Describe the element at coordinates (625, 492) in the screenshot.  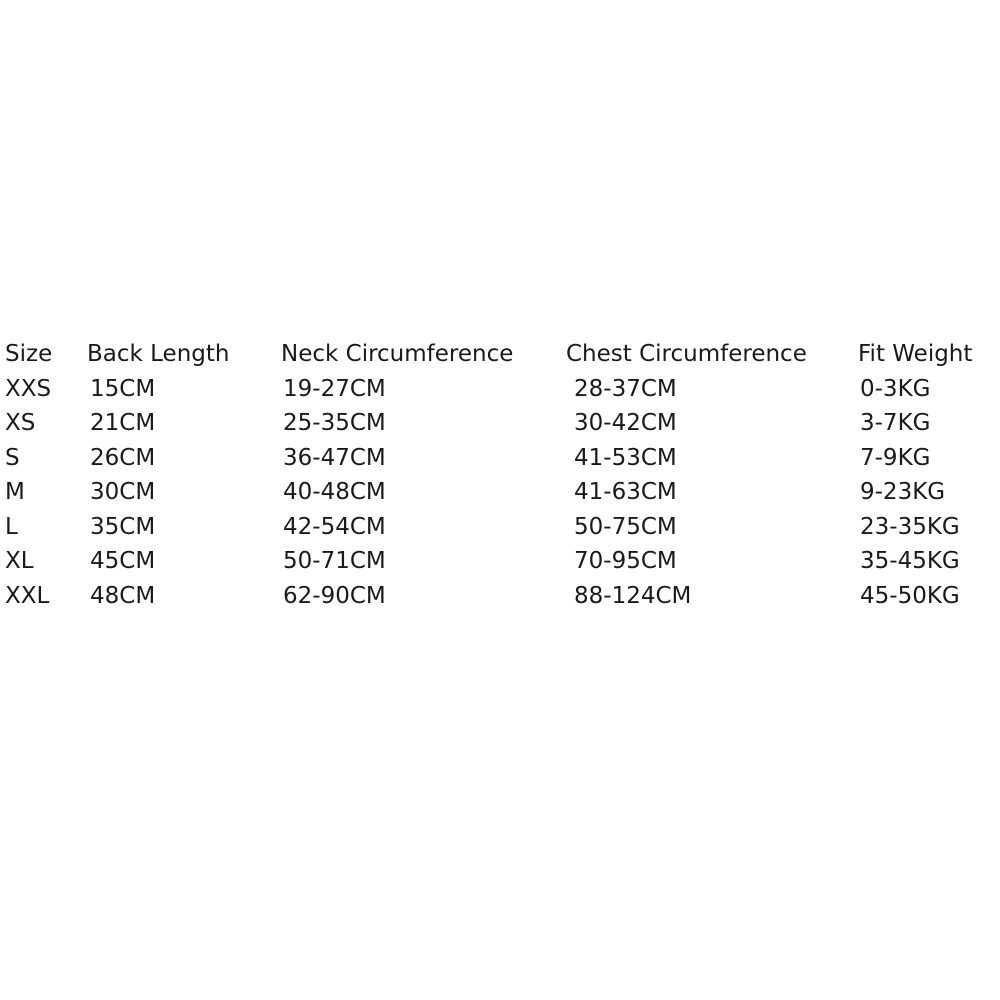
I see `cell-chest-circumference: 41-63CM` at that location.